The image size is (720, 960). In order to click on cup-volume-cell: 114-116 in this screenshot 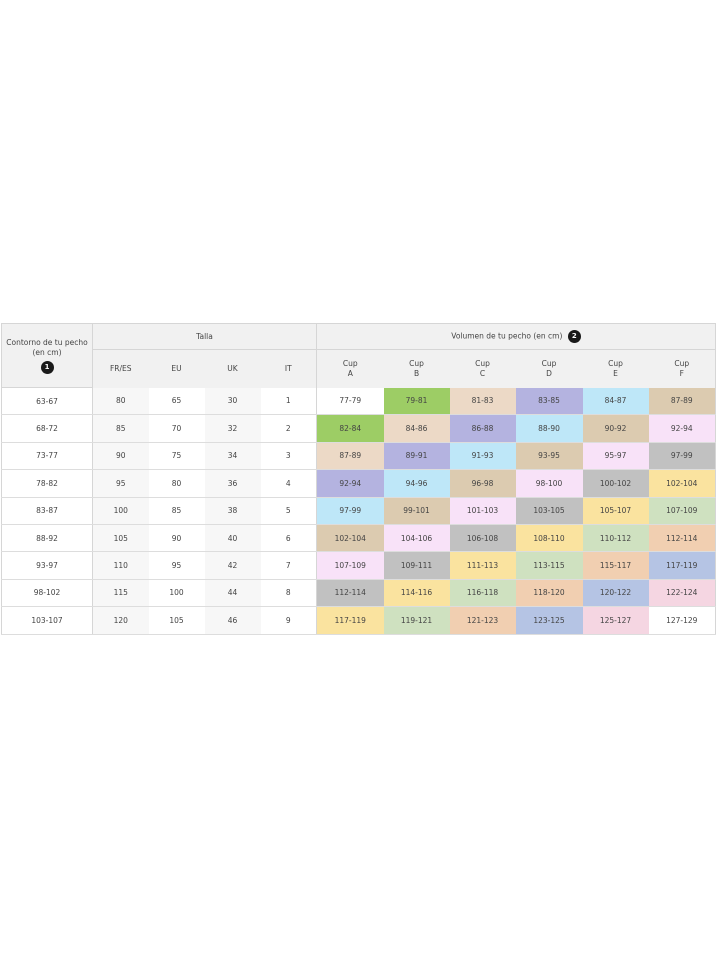, I will do `click(416, 593)`.